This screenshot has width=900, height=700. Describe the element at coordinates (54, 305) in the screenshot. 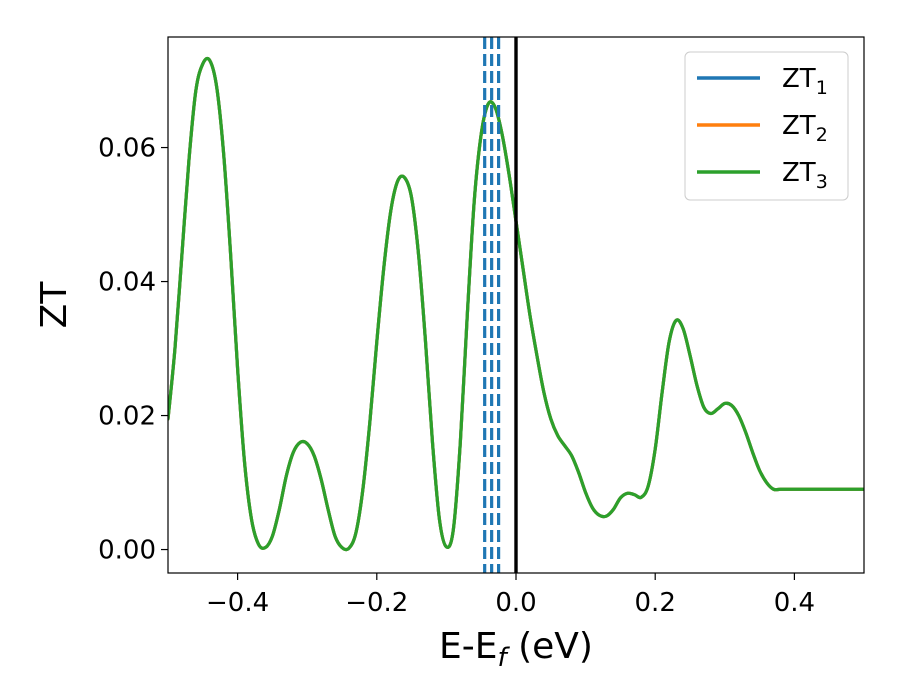

I see `y-axis-title: ZT` at that location.